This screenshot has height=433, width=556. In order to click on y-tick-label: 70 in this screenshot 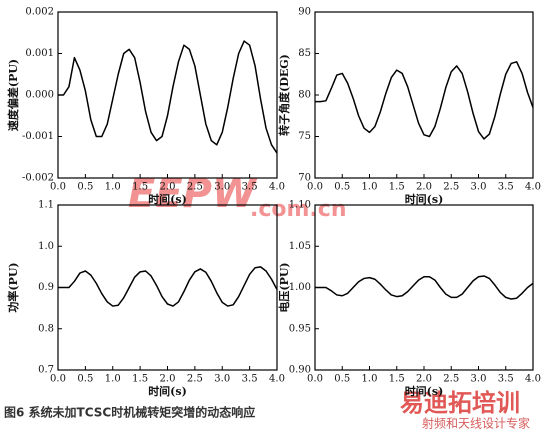, I will do `click(304, 178)`.